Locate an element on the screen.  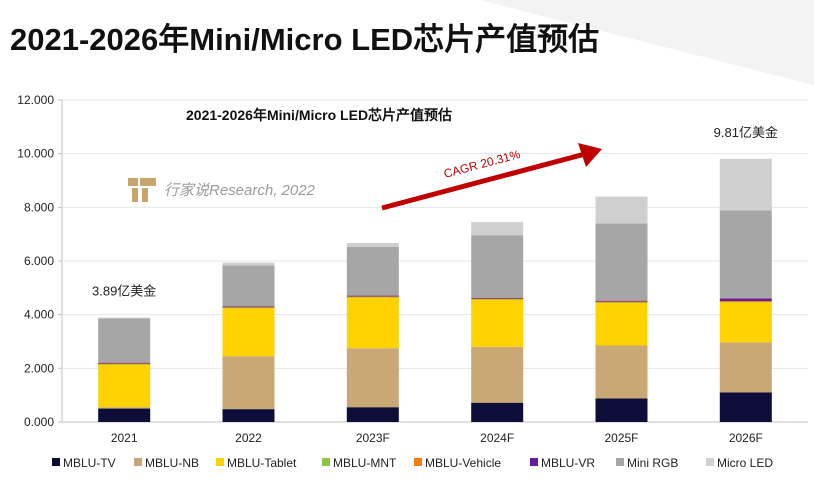
legend-item: Mini RGB is located at coordinates (647, 463).